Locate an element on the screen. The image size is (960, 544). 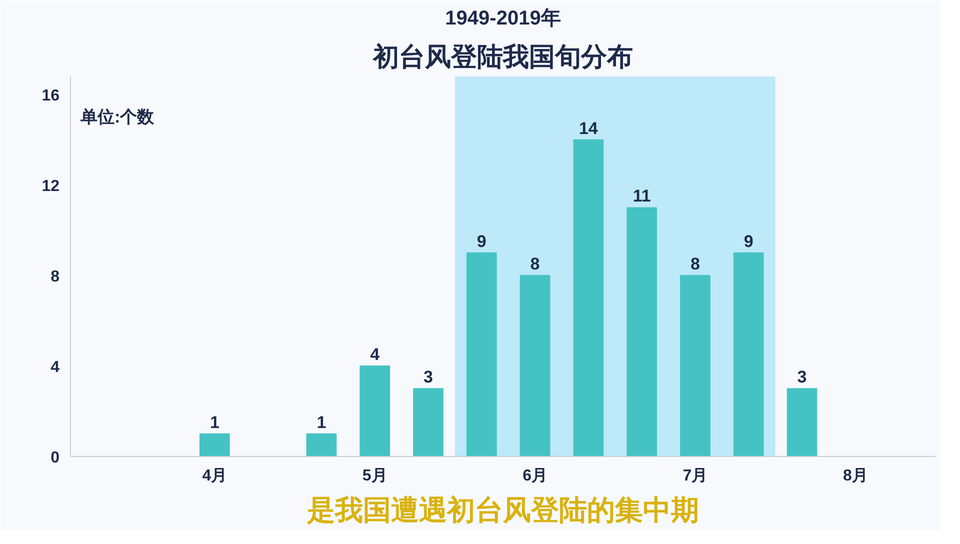
y-tick-label: 12 is located at coordinates (51, 187).